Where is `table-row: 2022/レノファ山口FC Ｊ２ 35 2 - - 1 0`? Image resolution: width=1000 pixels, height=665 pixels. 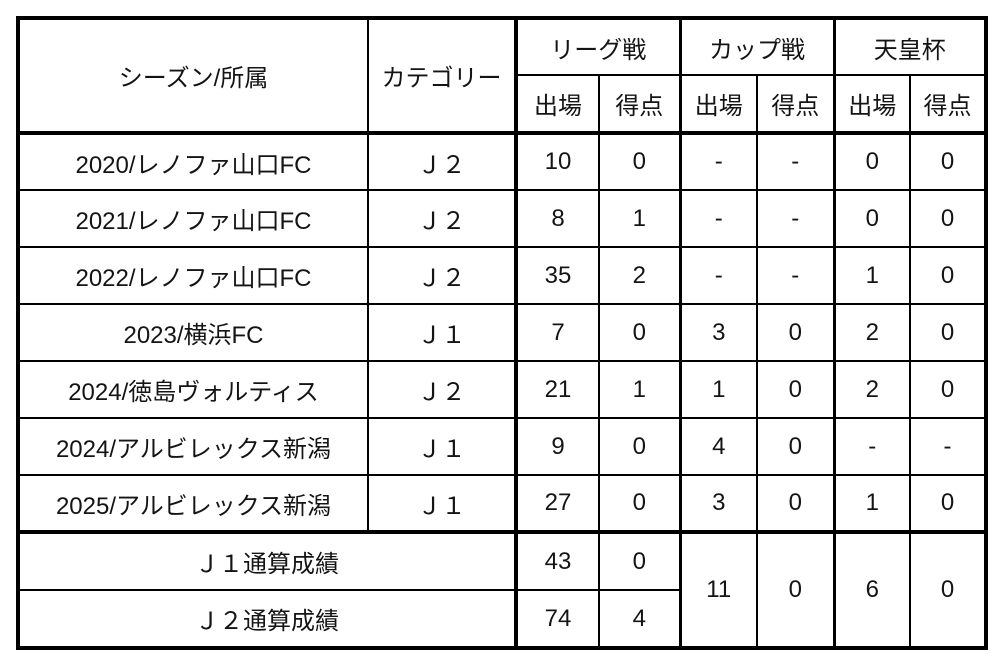
table-row: 2022/レノファ山口FC Ｊ２ 35 2 - - 1 0 is located at coordinates (502, 275).